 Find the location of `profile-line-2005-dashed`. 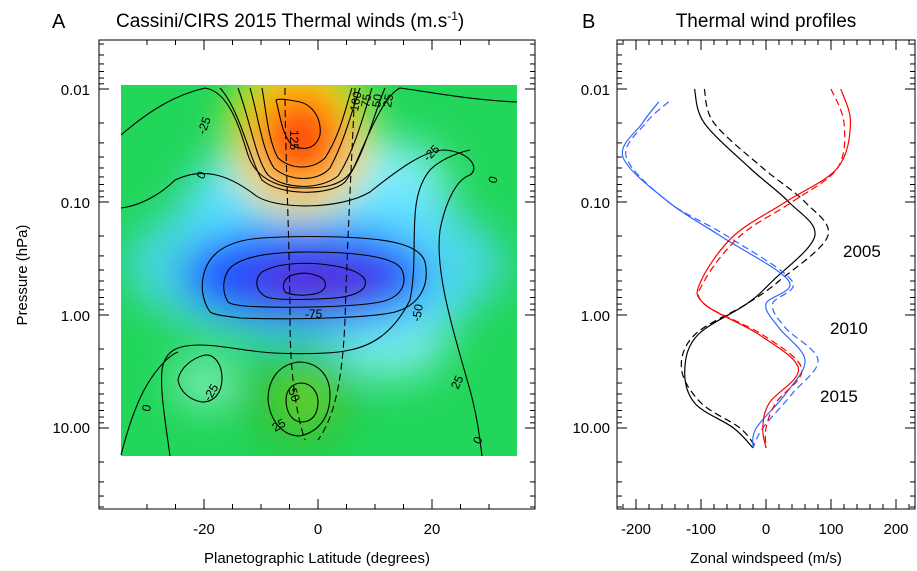

profile-line-2005-dashed is located at coordinates (755, 268).